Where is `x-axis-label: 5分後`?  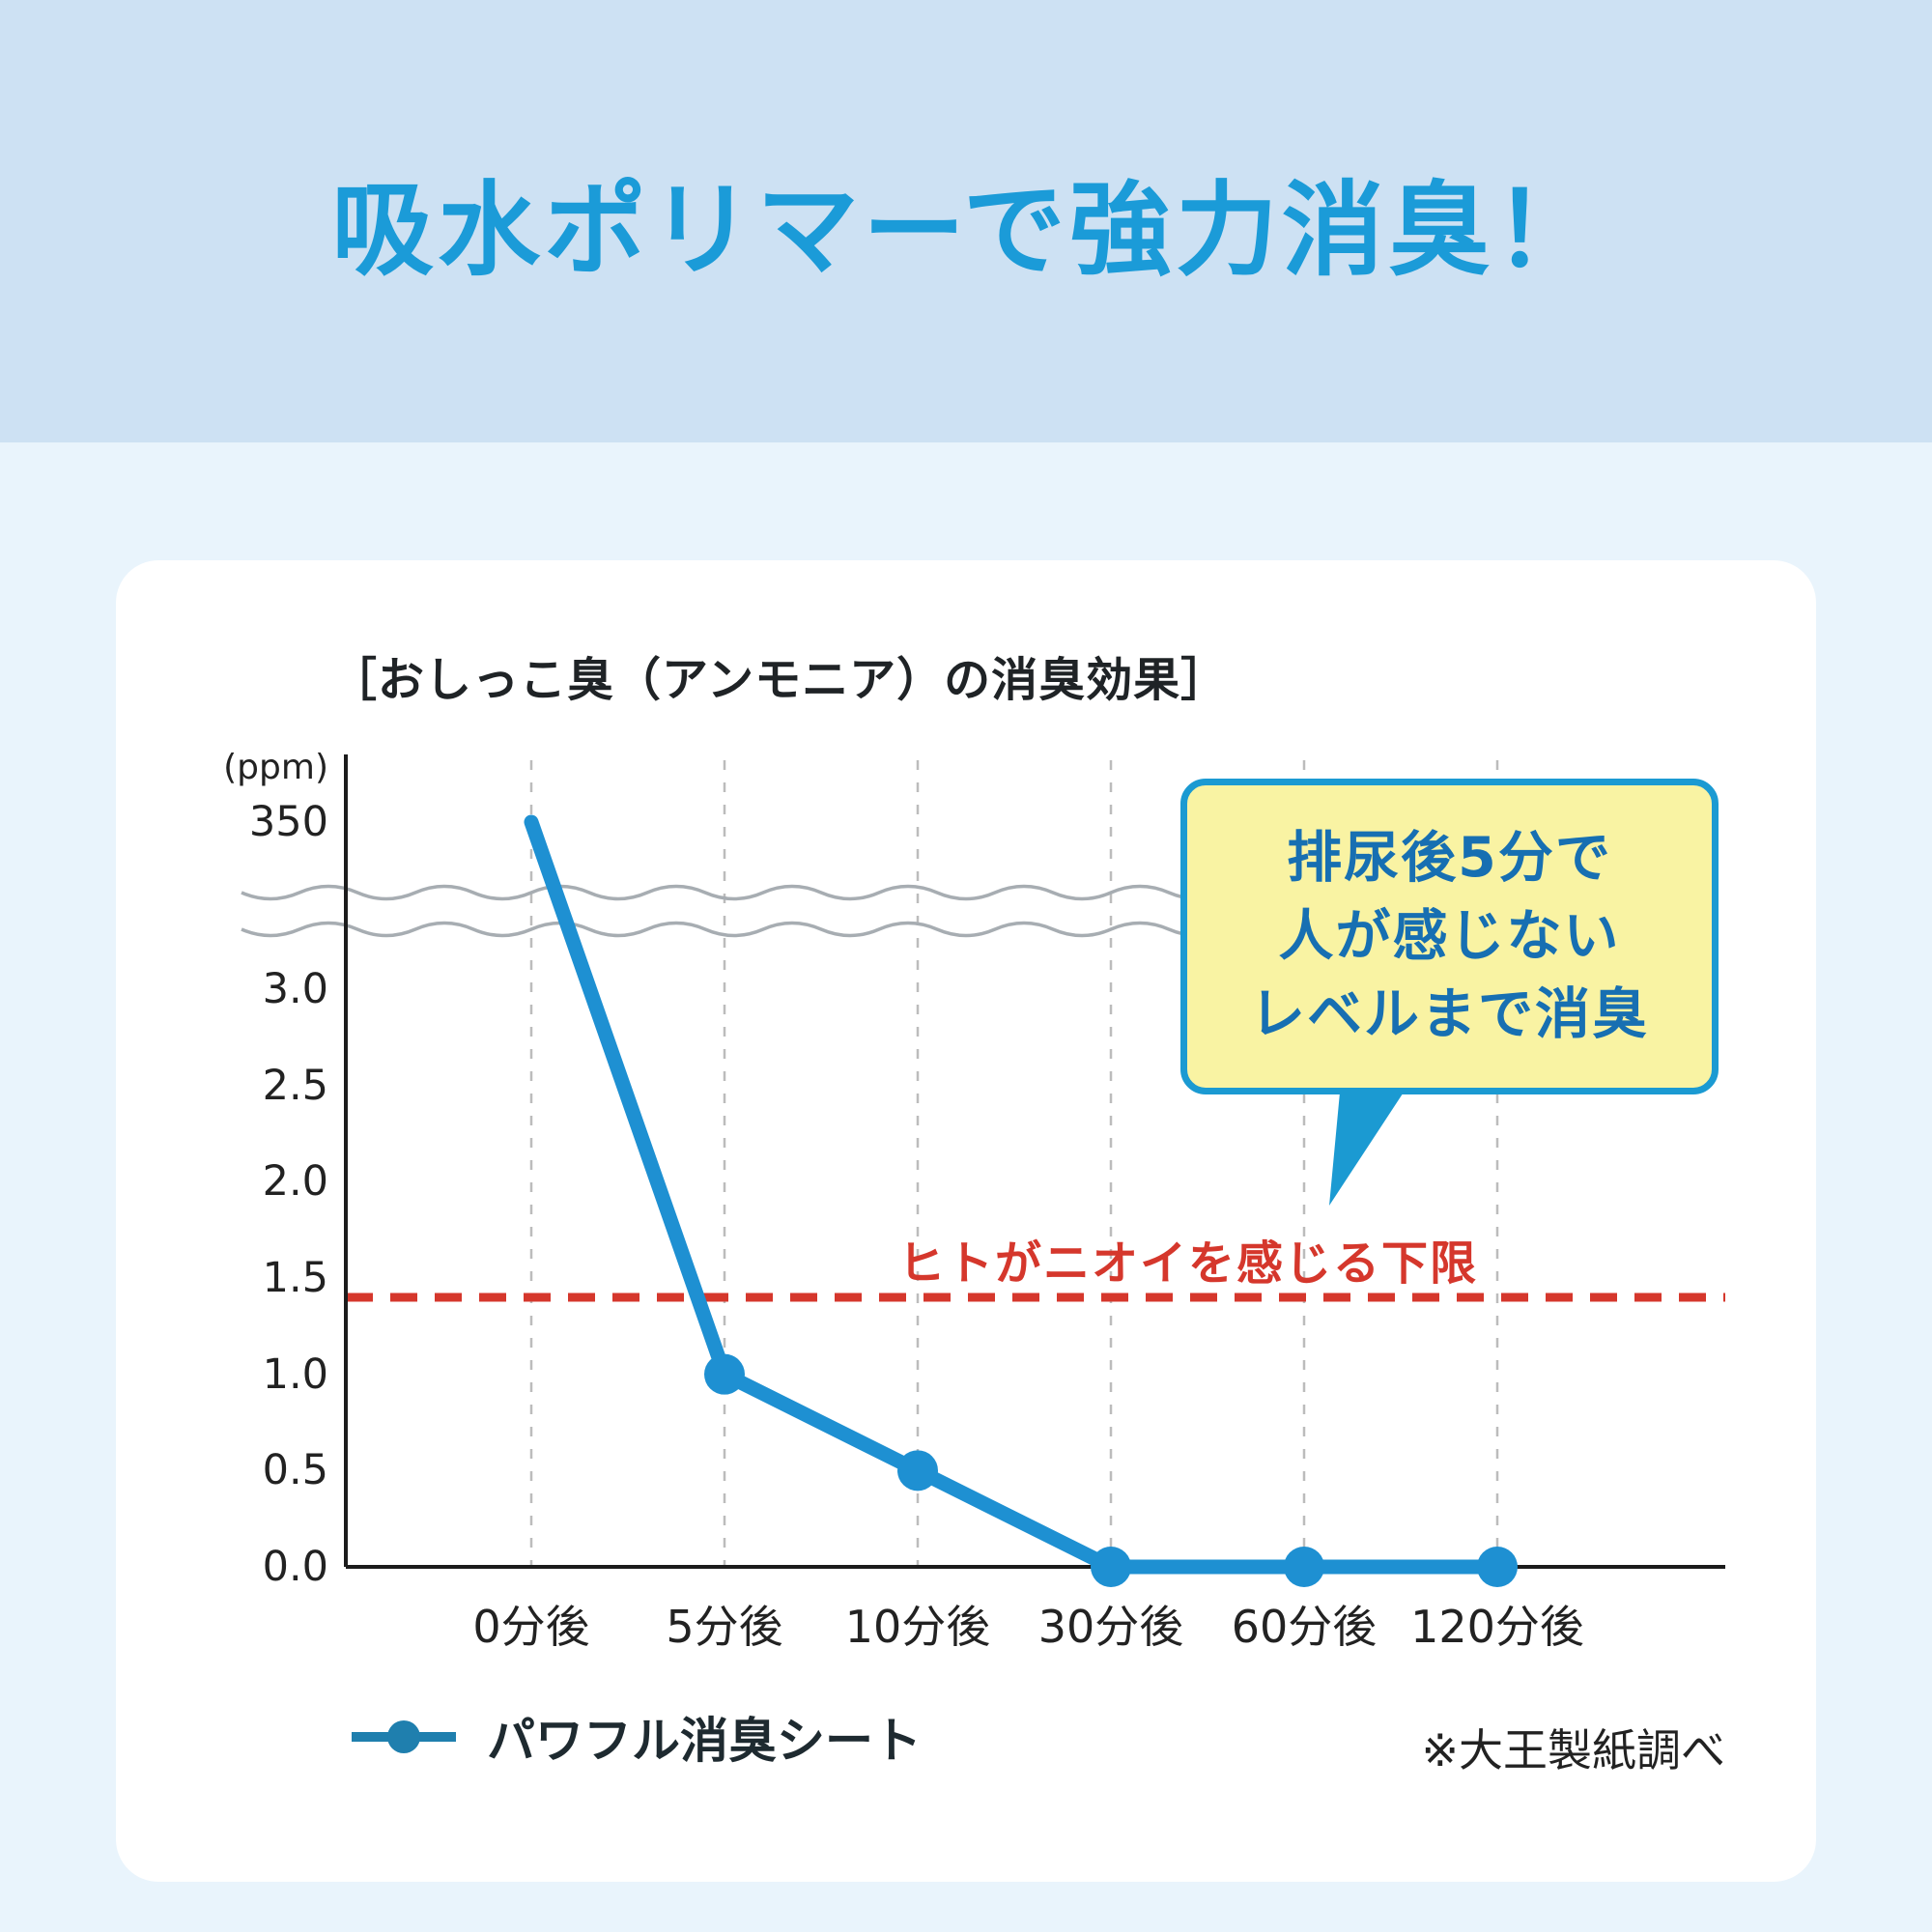 x-axis-label: 5分後 is located at coordinates (724, 1627).